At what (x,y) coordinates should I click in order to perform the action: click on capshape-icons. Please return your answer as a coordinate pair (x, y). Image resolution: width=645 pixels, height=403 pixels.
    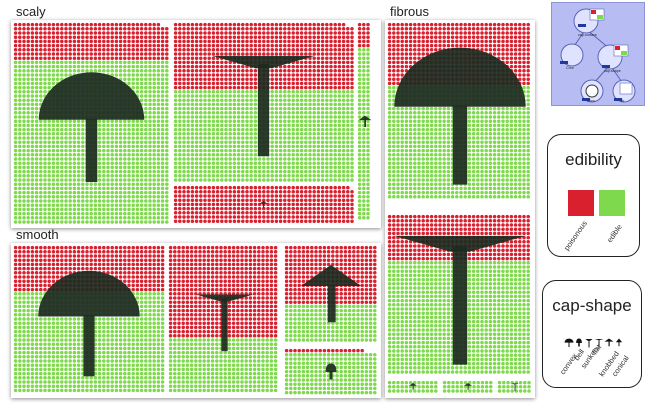
    Looking at the image, I should click on (593, 343).